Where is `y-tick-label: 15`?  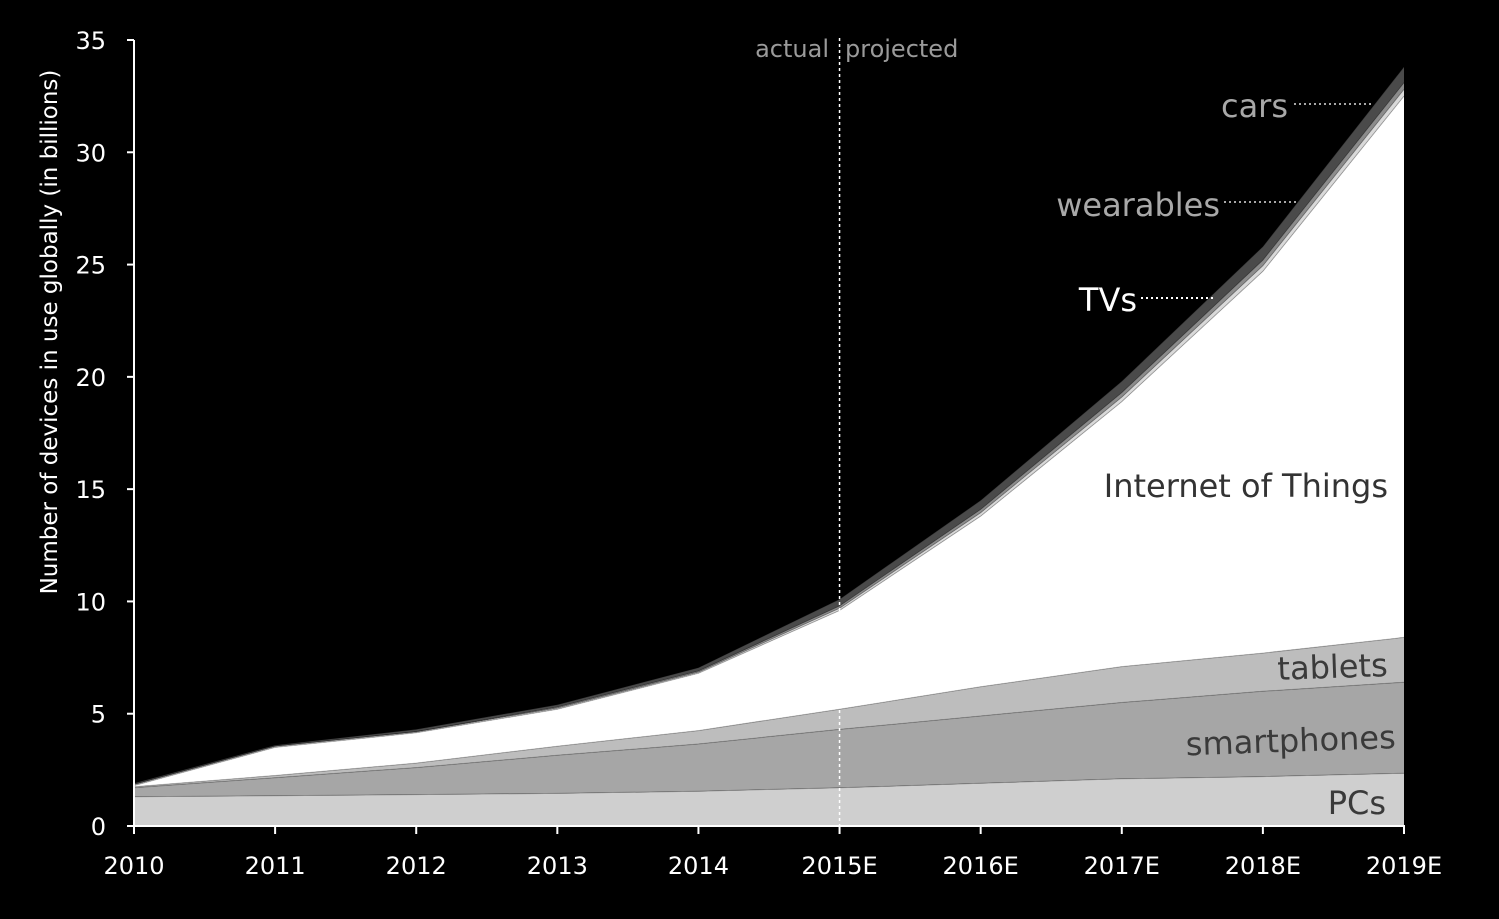
y-tick-label: 15 is located at coordinates (90, 490).